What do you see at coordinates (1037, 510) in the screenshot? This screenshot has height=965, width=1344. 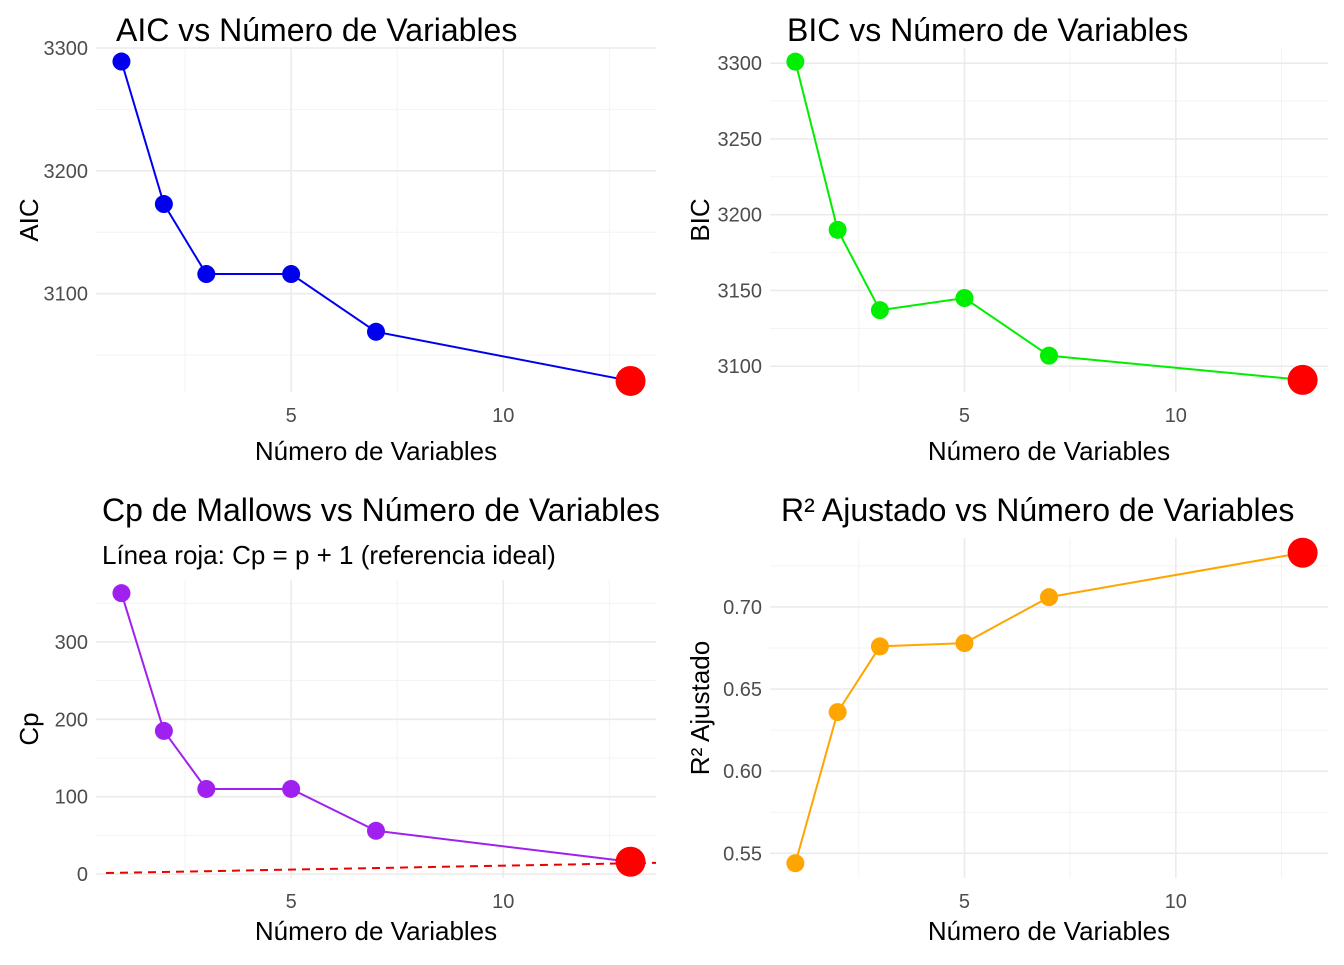 I see `chart-title: R² Ajustado vs Número de Variables` at bounding box center [1037, 510].